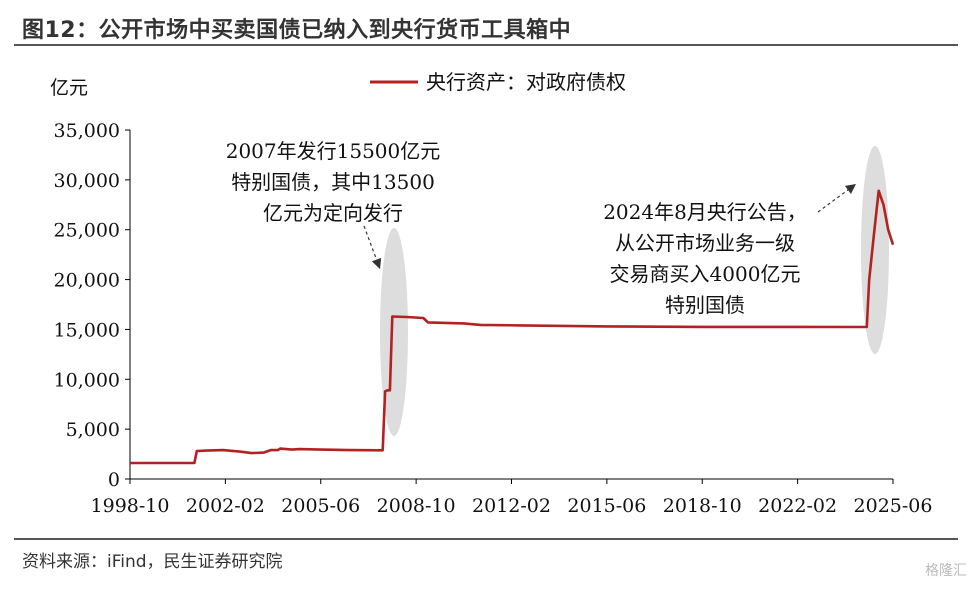 Image resolution: width=977 pixels, height=591 pixels. What do you see at coordinates (837, 198) in the screenshot?
I see `annotation-arrow-a2024` at bounding box center [837, 198].